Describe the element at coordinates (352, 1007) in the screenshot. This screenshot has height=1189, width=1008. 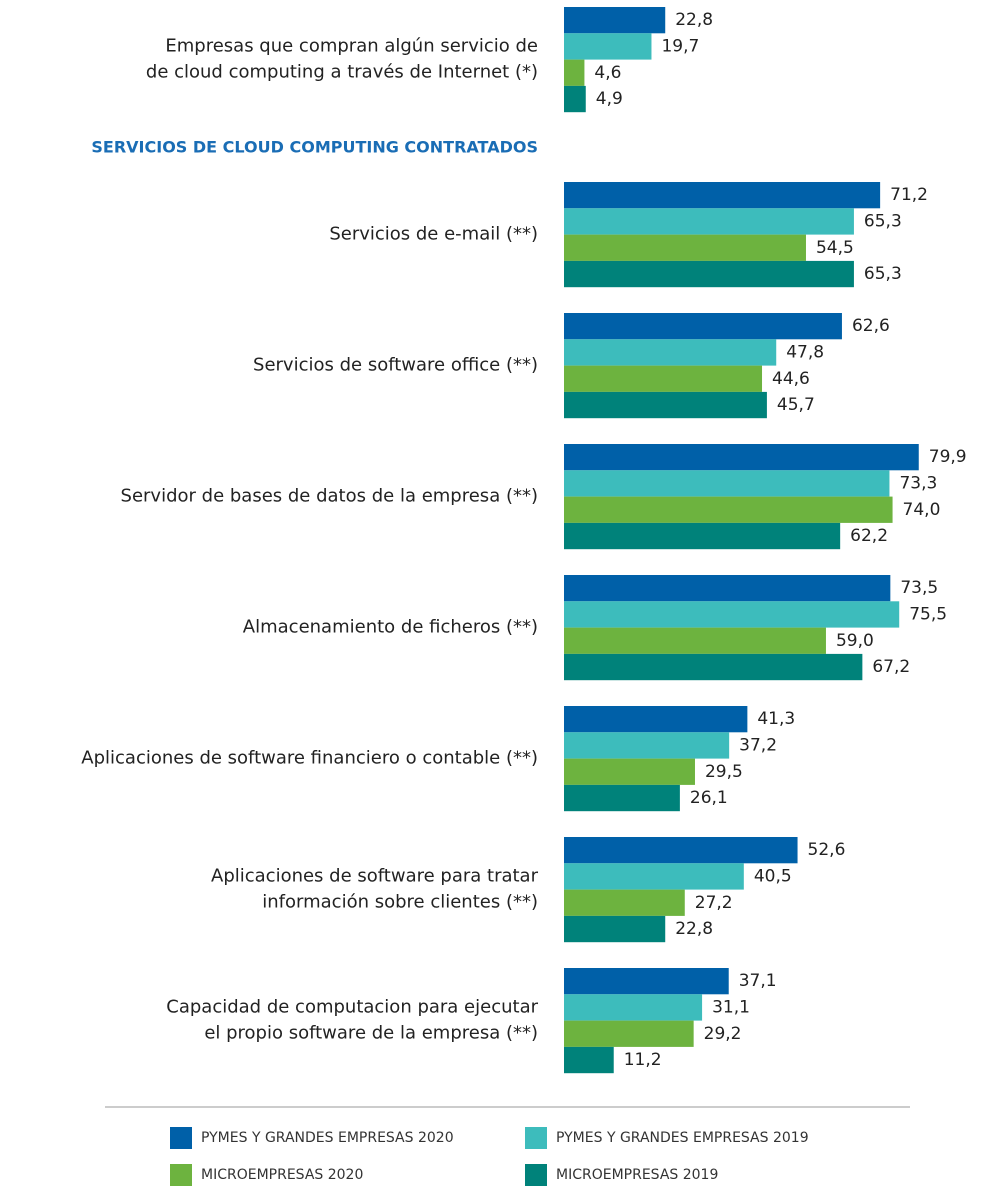
I see `category-label: Capacidad de computacion para ejecutar` at that location.